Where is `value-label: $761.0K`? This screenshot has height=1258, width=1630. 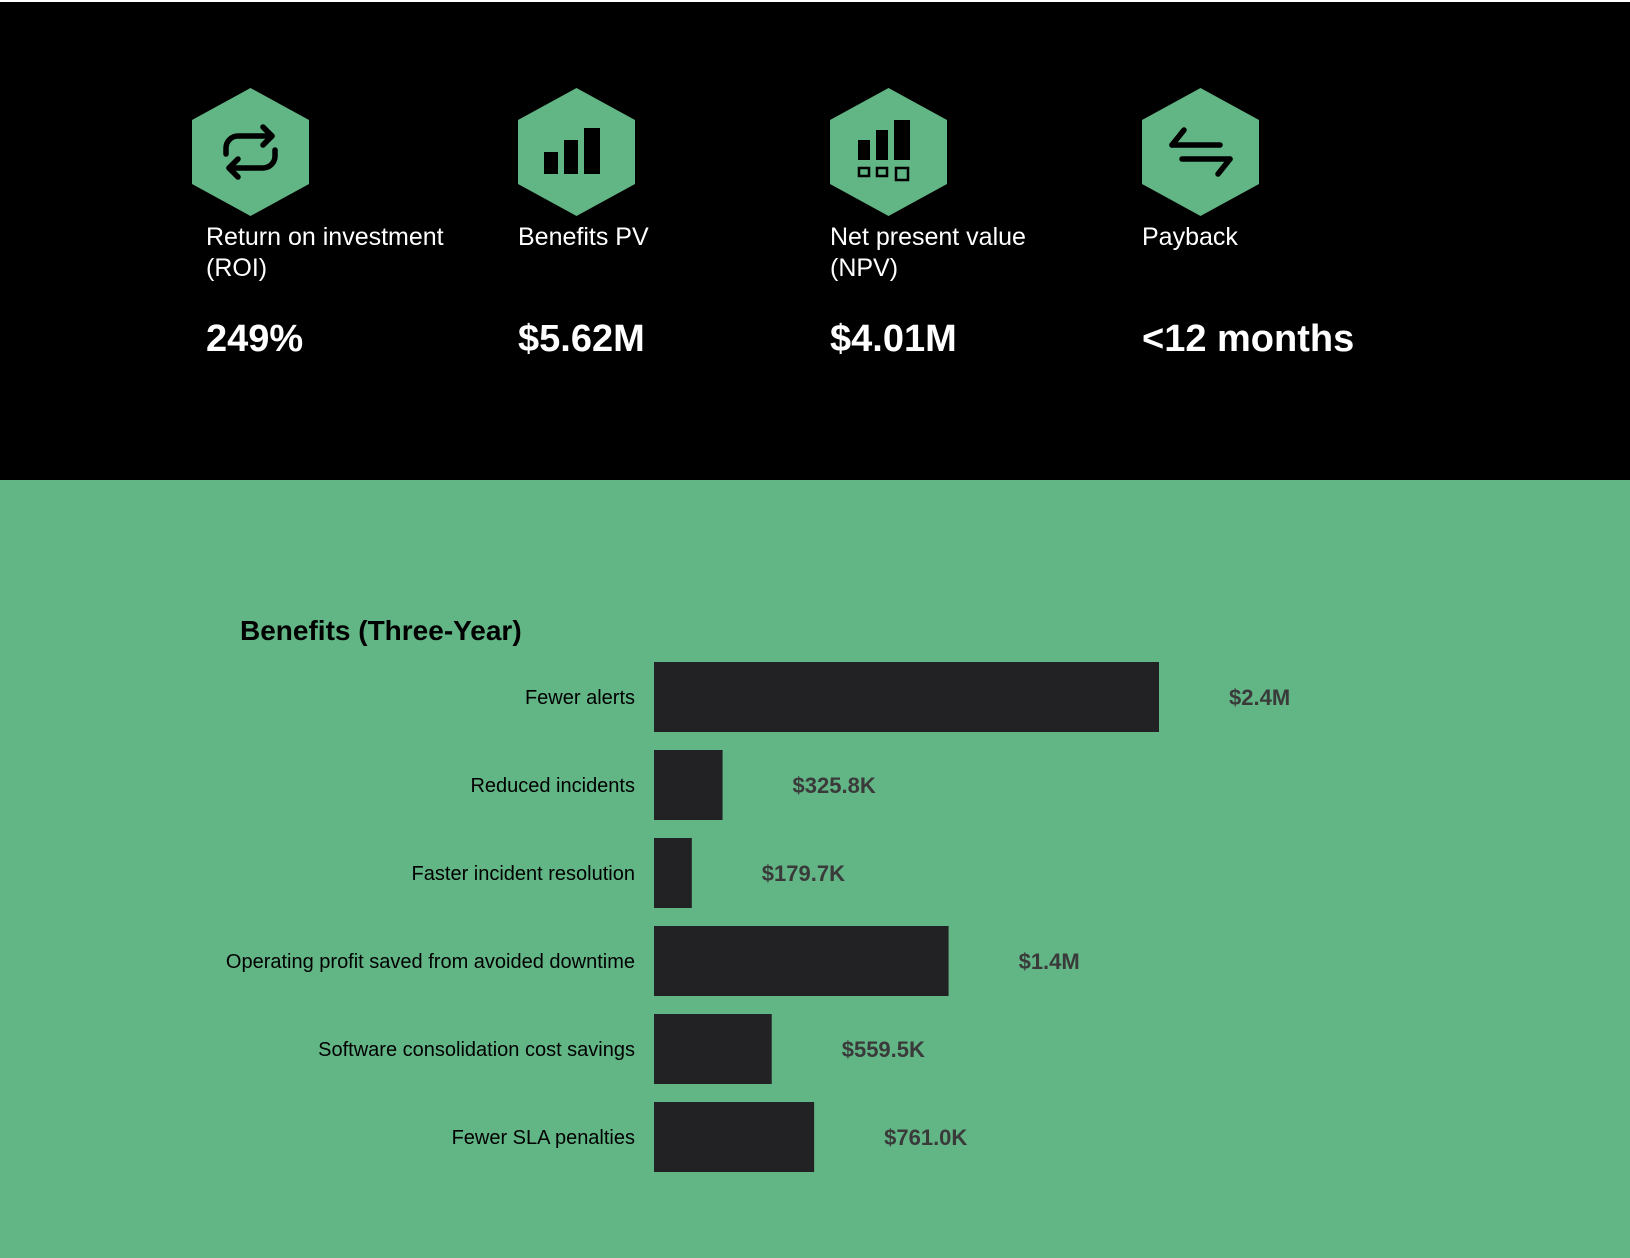
value-label: $761.0K is located at coordinates (925, 1137).